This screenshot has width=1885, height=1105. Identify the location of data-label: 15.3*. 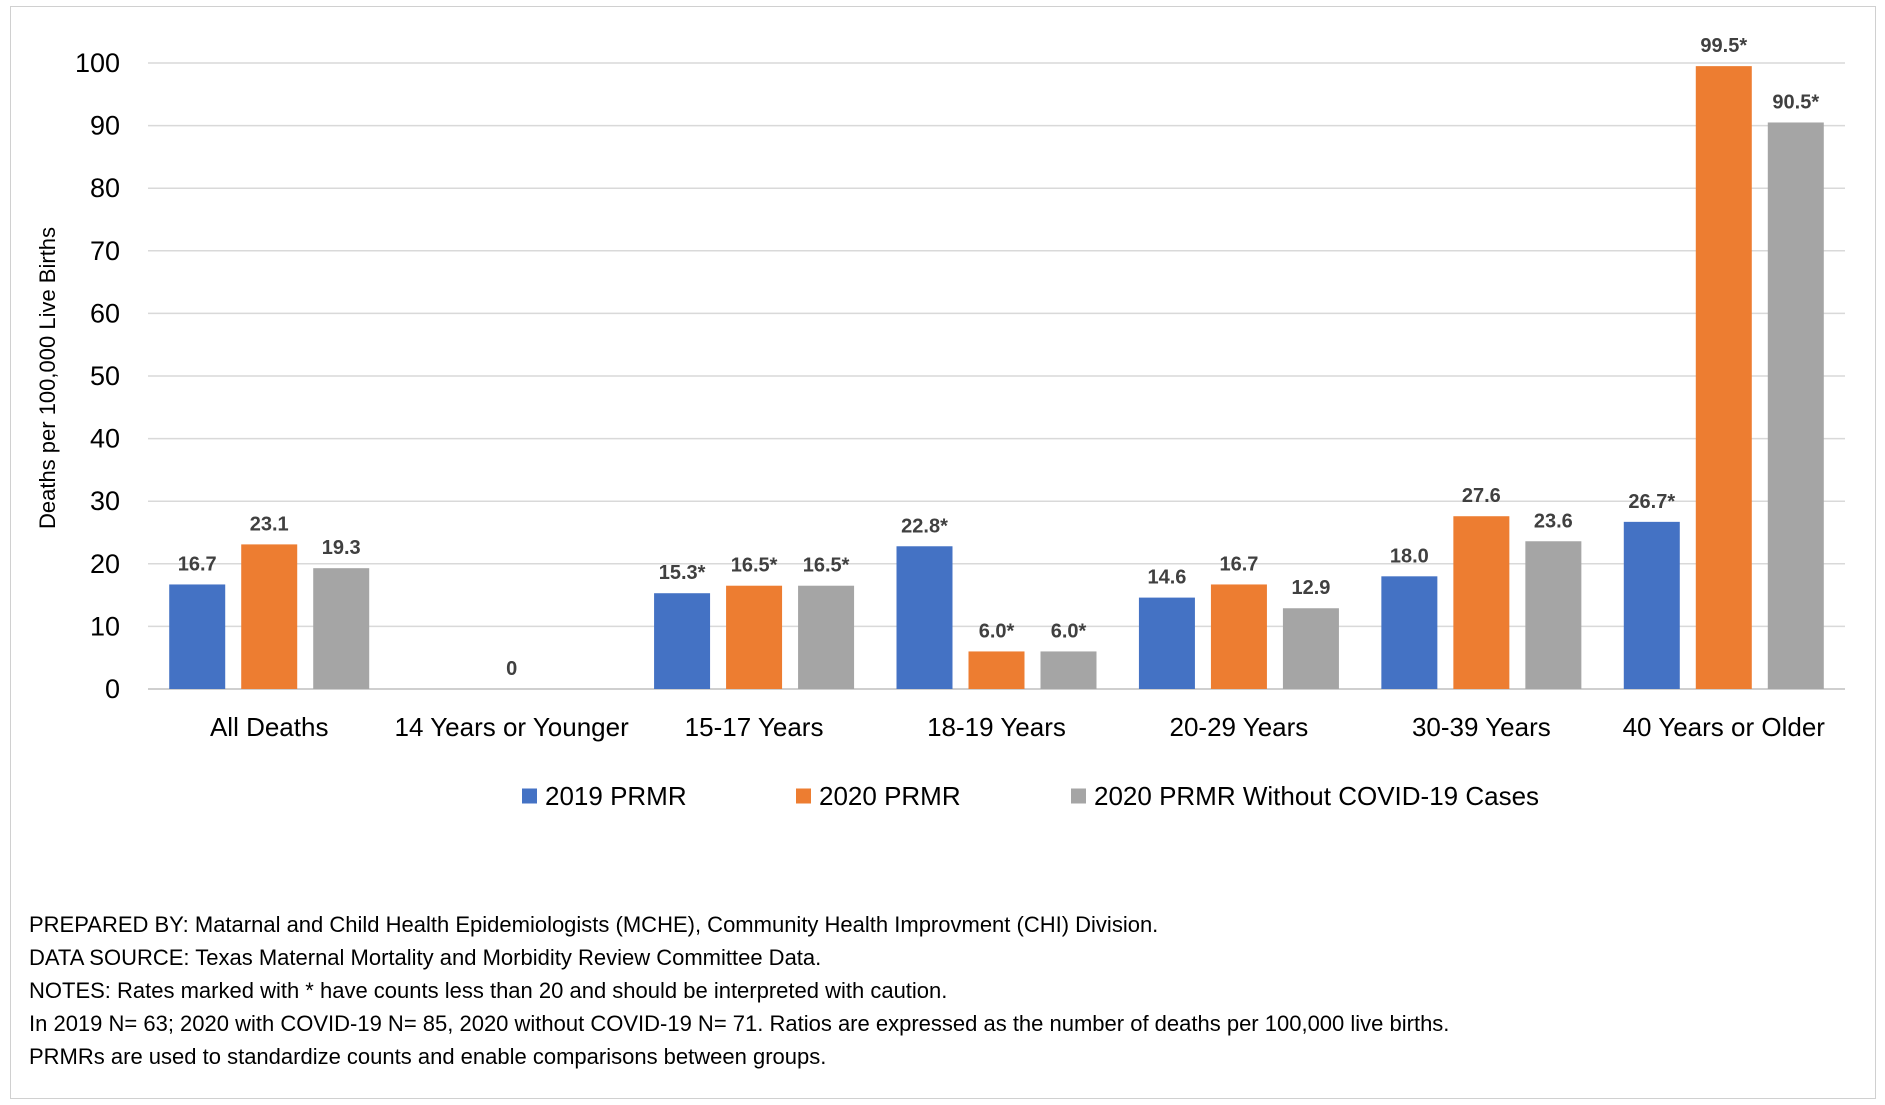
(682, 573).